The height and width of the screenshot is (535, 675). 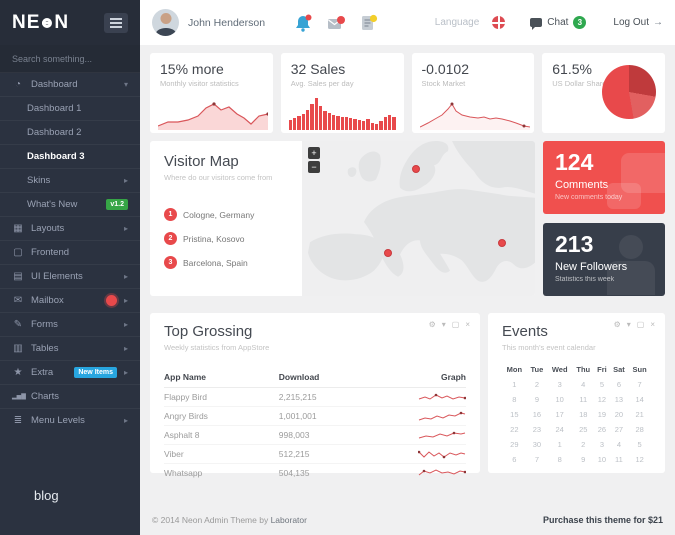 What do you see at coordinates (70, 156) in the screenshot?
I see `sidebar-item-dashboard3: Dashboard 3` at bounding box center [70, 156].